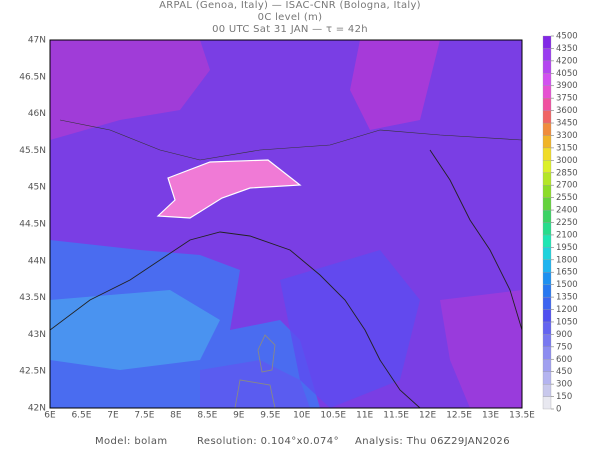  I want to click on colorbar-label: 450, so click(564, 372).